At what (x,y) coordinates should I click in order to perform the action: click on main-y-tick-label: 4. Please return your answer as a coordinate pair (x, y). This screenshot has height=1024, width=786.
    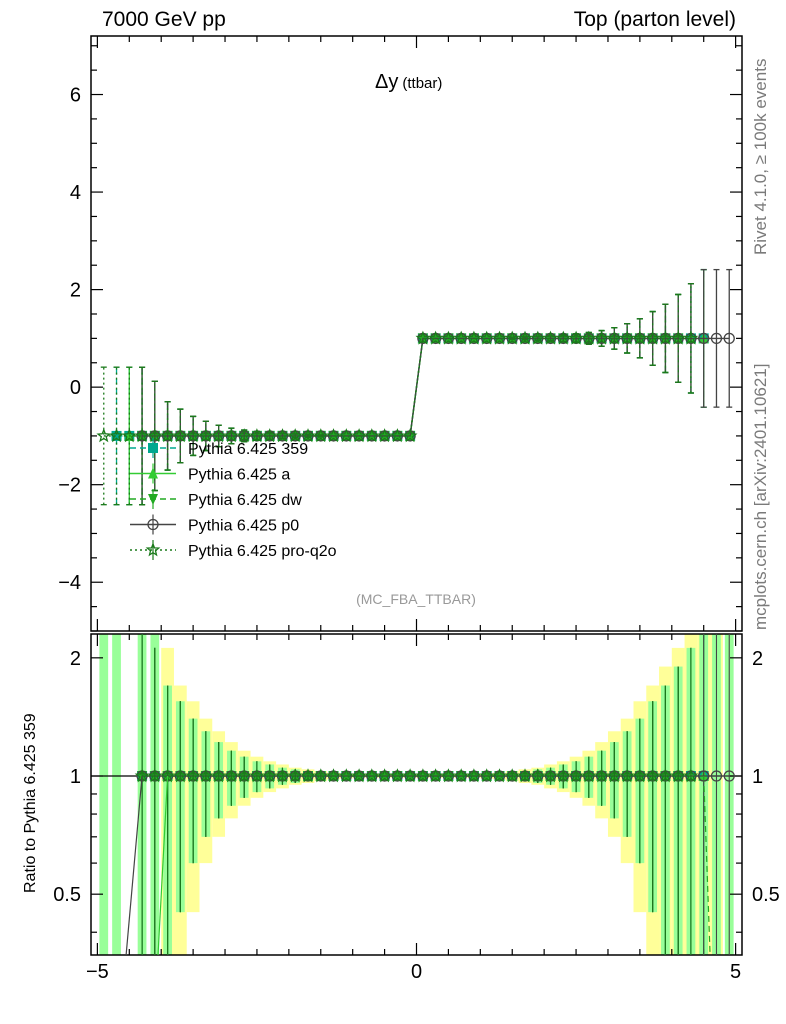
    Looking at the image, I should click on (75, 193).